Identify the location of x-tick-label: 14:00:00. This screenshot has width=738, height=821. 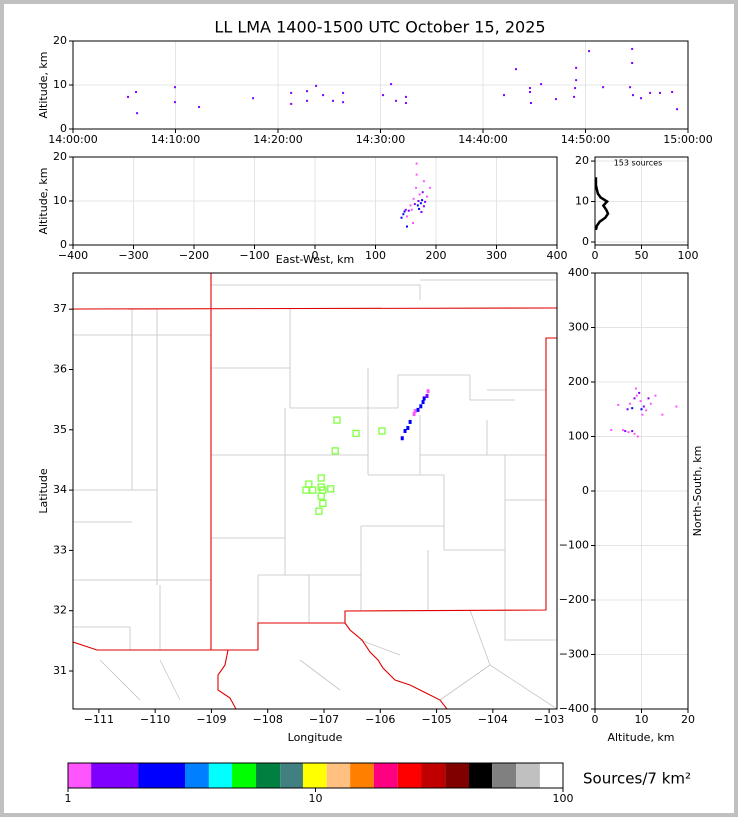
(72, 139).